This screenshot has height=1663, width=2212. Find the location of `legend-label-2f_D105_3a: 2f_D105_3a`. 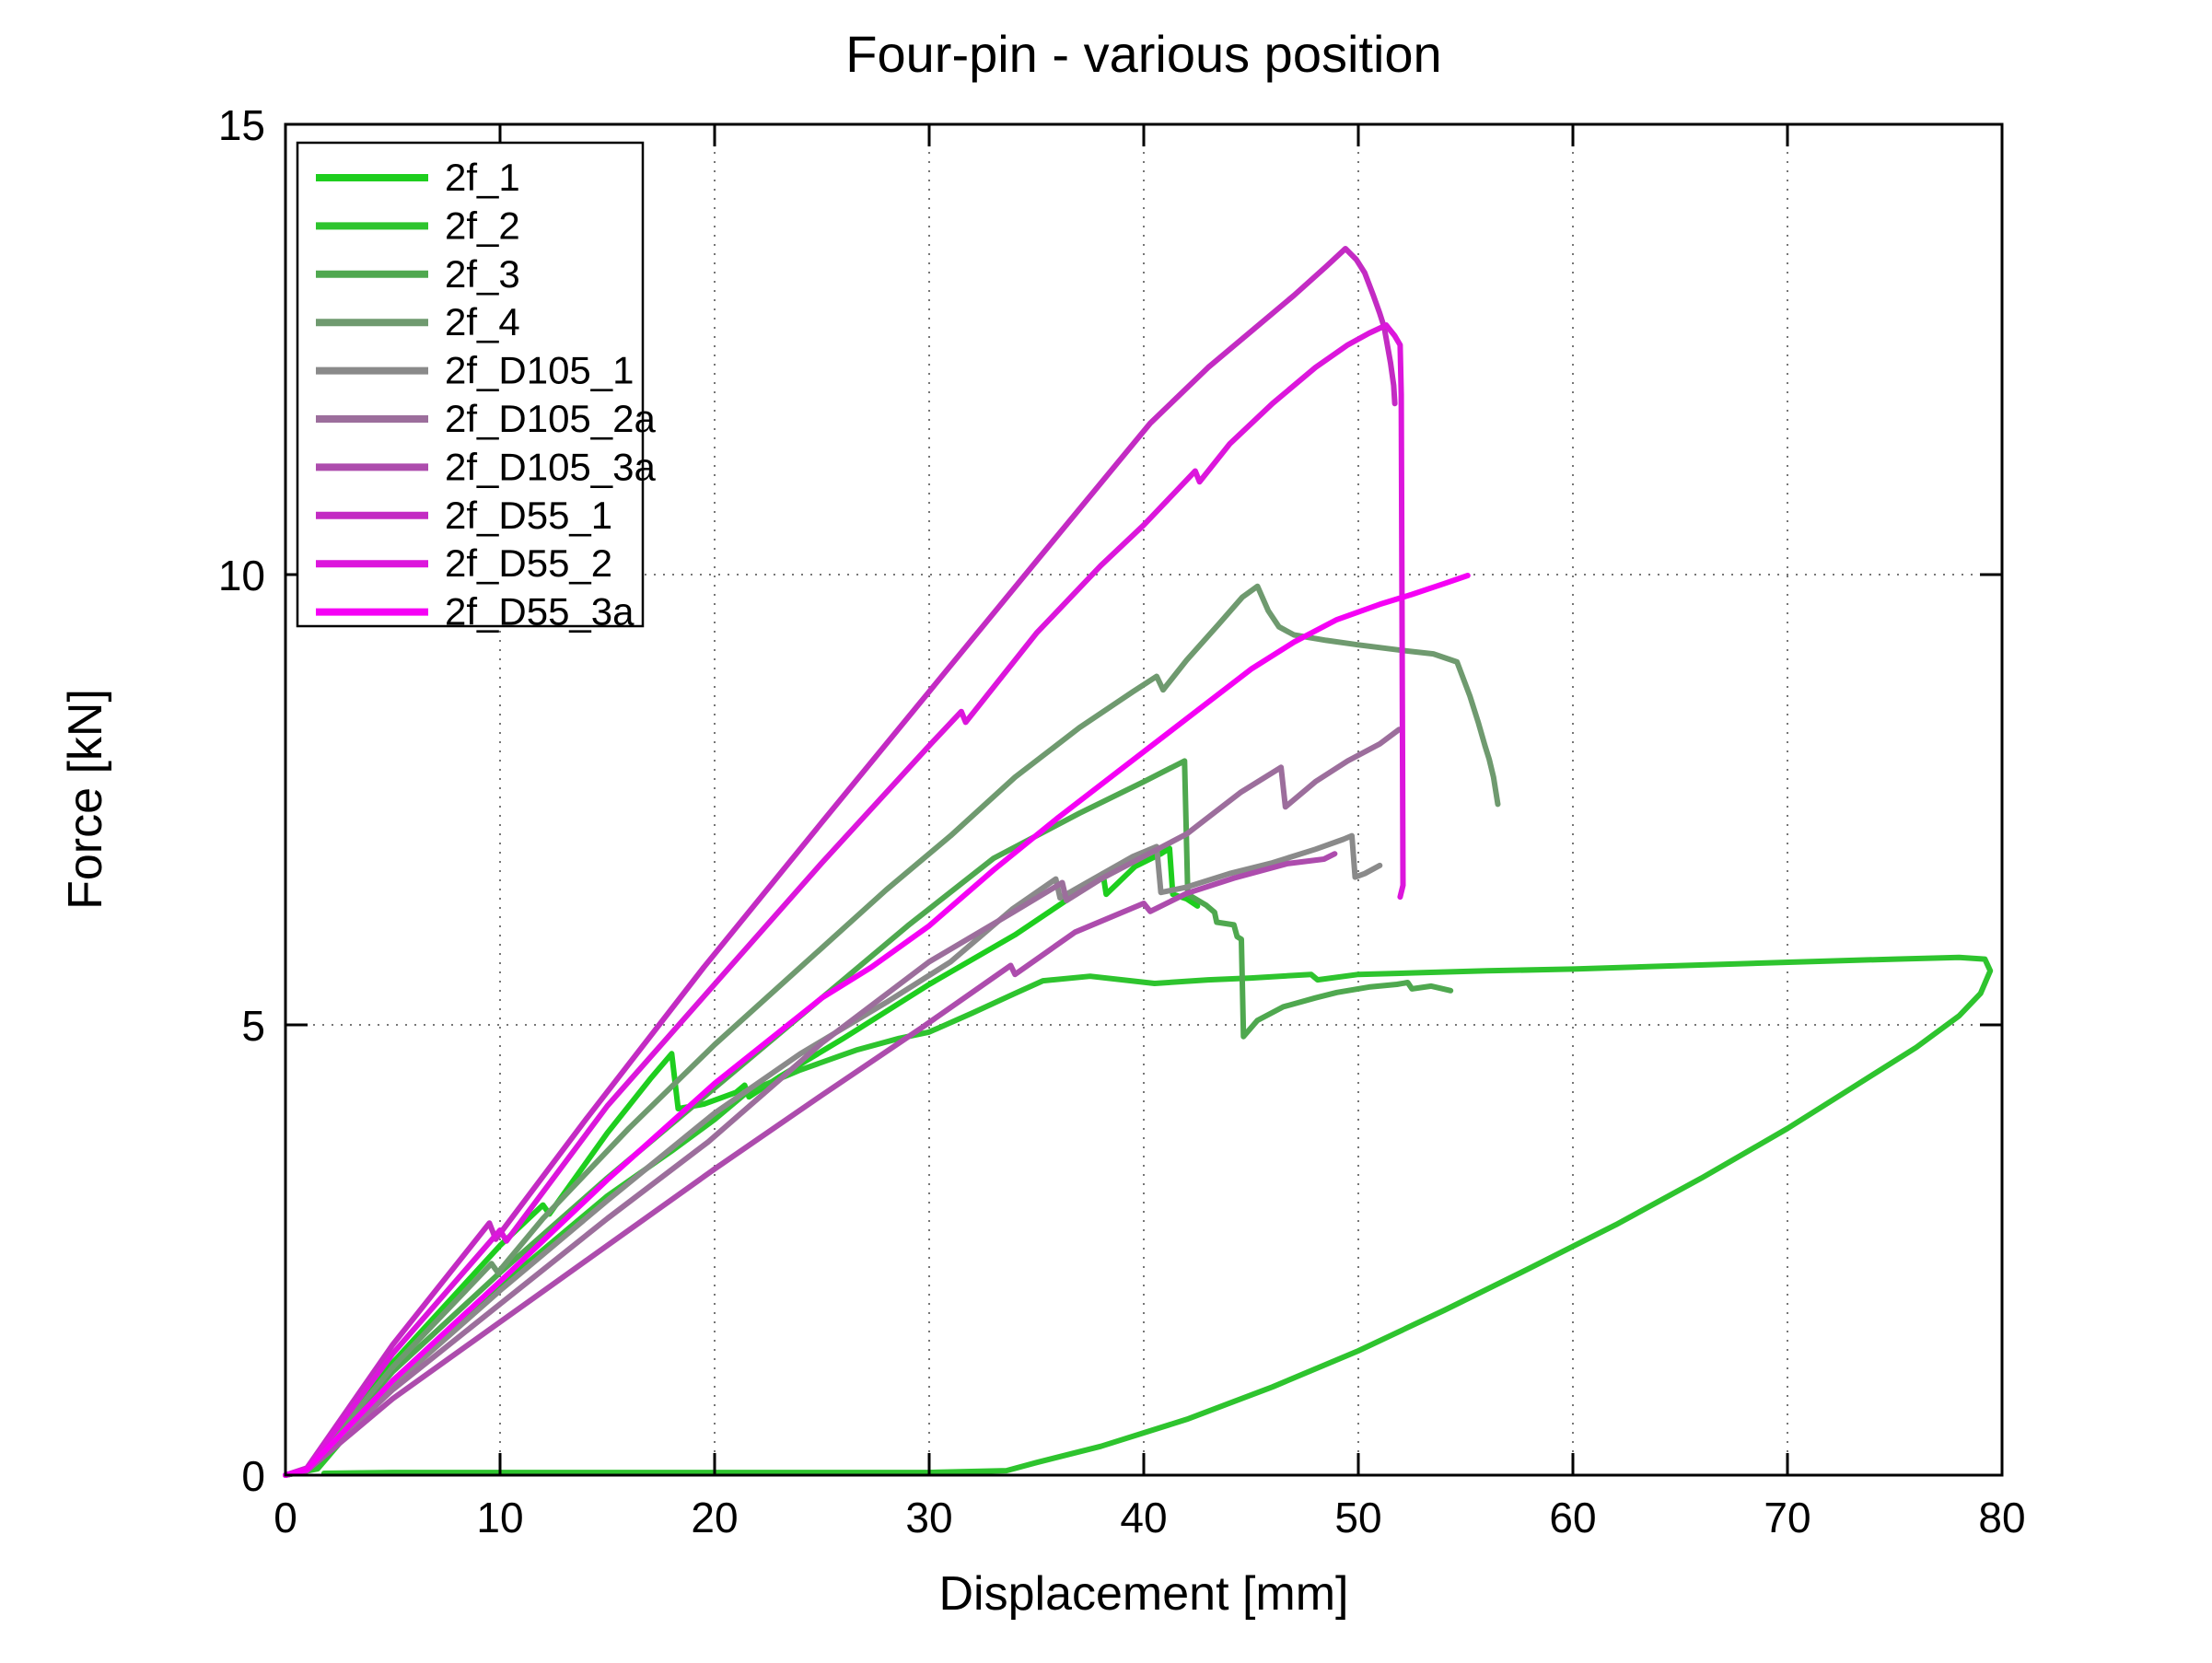

legend-label-2f_D105_3a: 2f_D105_3a is located at coordinates (551, 467).